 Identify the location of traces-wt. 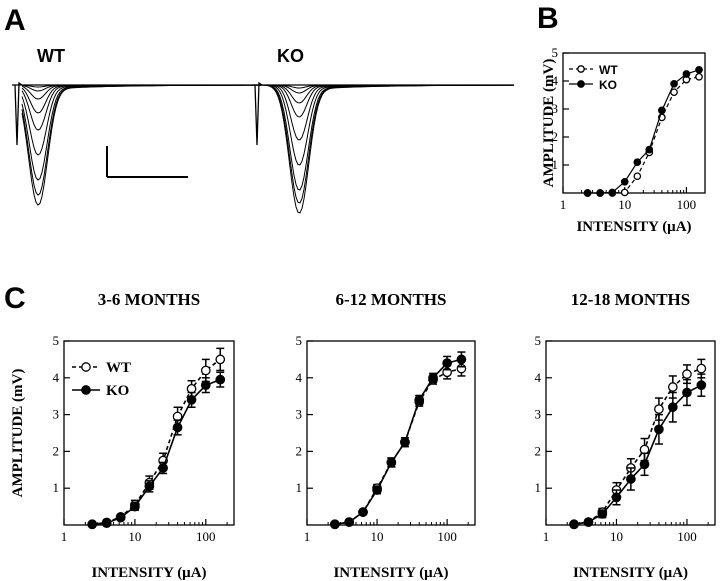
(137, 143).